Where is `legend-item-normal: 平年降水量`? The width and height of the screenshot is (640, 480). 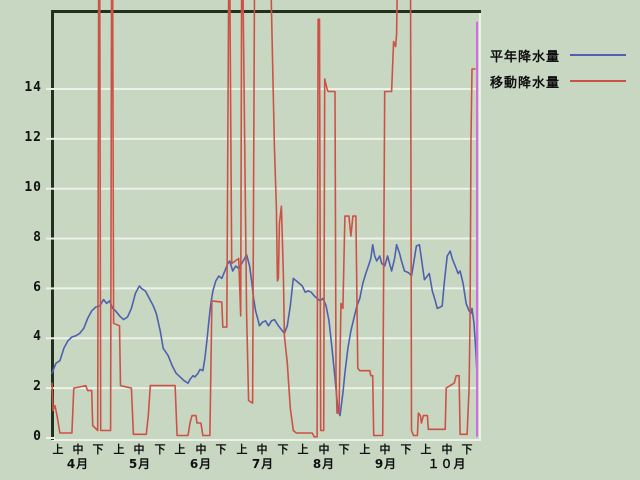 legend-item-normal: 平年降水量 is located at coordinates (561, 55).